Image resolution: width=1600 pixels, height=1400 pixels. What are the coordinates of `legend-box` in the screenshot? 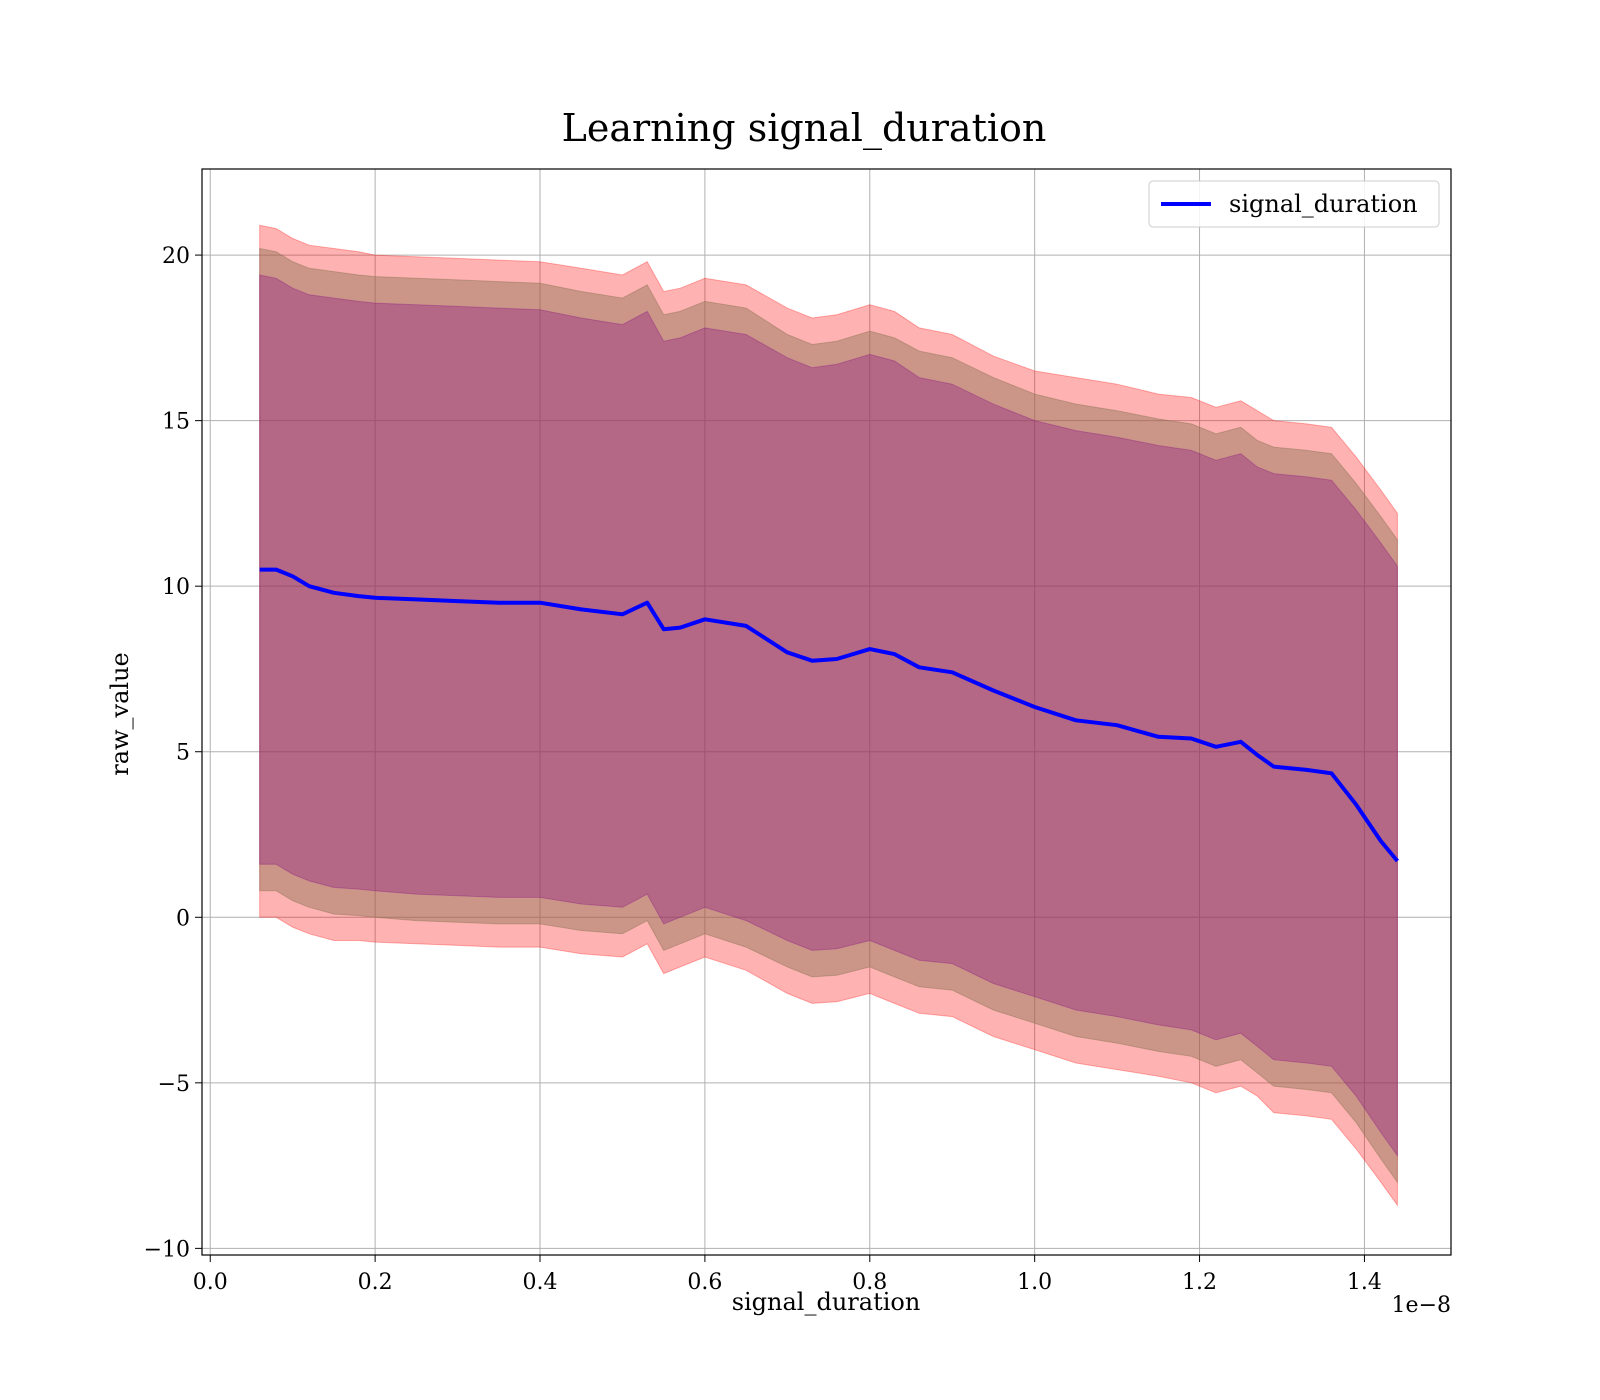 It's located at (1294, 204).